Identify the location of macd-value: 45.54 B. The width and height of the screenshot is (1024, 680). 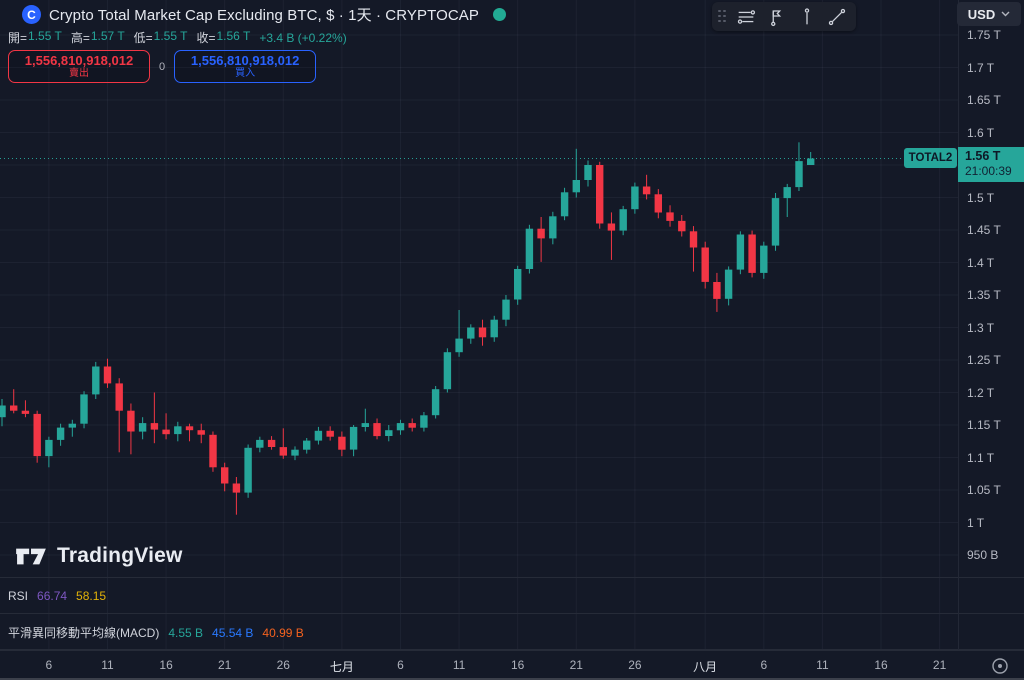
(233, 632).